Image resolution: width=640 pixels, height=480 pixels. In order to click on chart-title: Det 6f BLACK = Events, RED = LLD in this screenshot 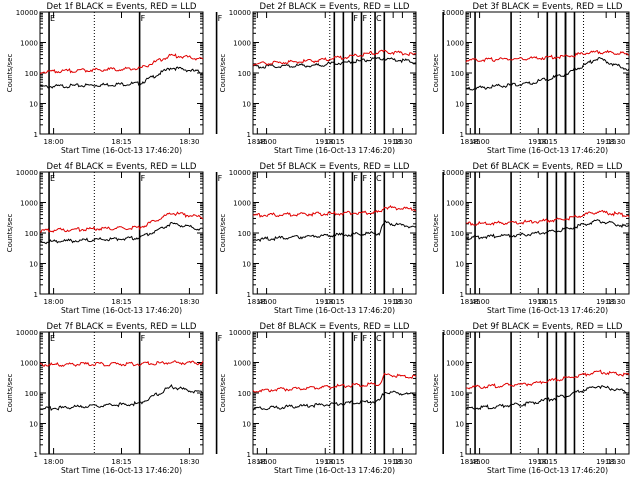, I will do `click(548, 167)`.